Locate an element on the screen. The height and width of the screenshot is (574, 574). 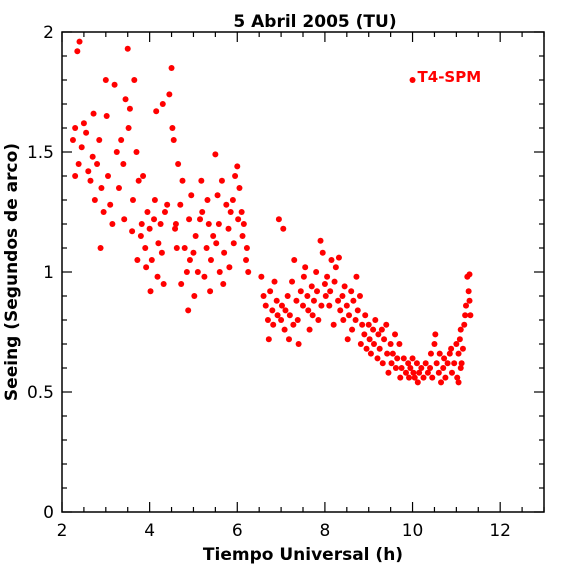
x-tick-label: 2 is located at coordinates (62, 531).